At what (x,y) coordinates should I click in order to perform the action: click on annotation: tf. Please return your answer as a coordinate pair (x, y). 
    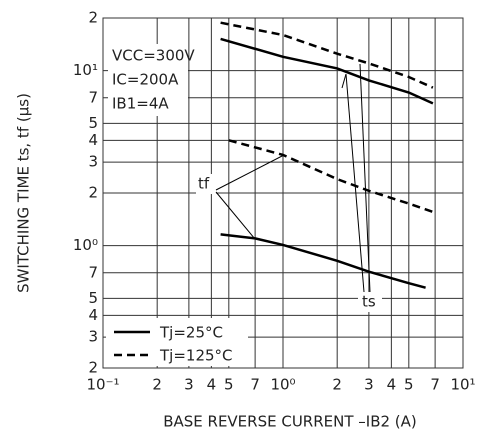
    Looking at the image, I should click on (204, 184).